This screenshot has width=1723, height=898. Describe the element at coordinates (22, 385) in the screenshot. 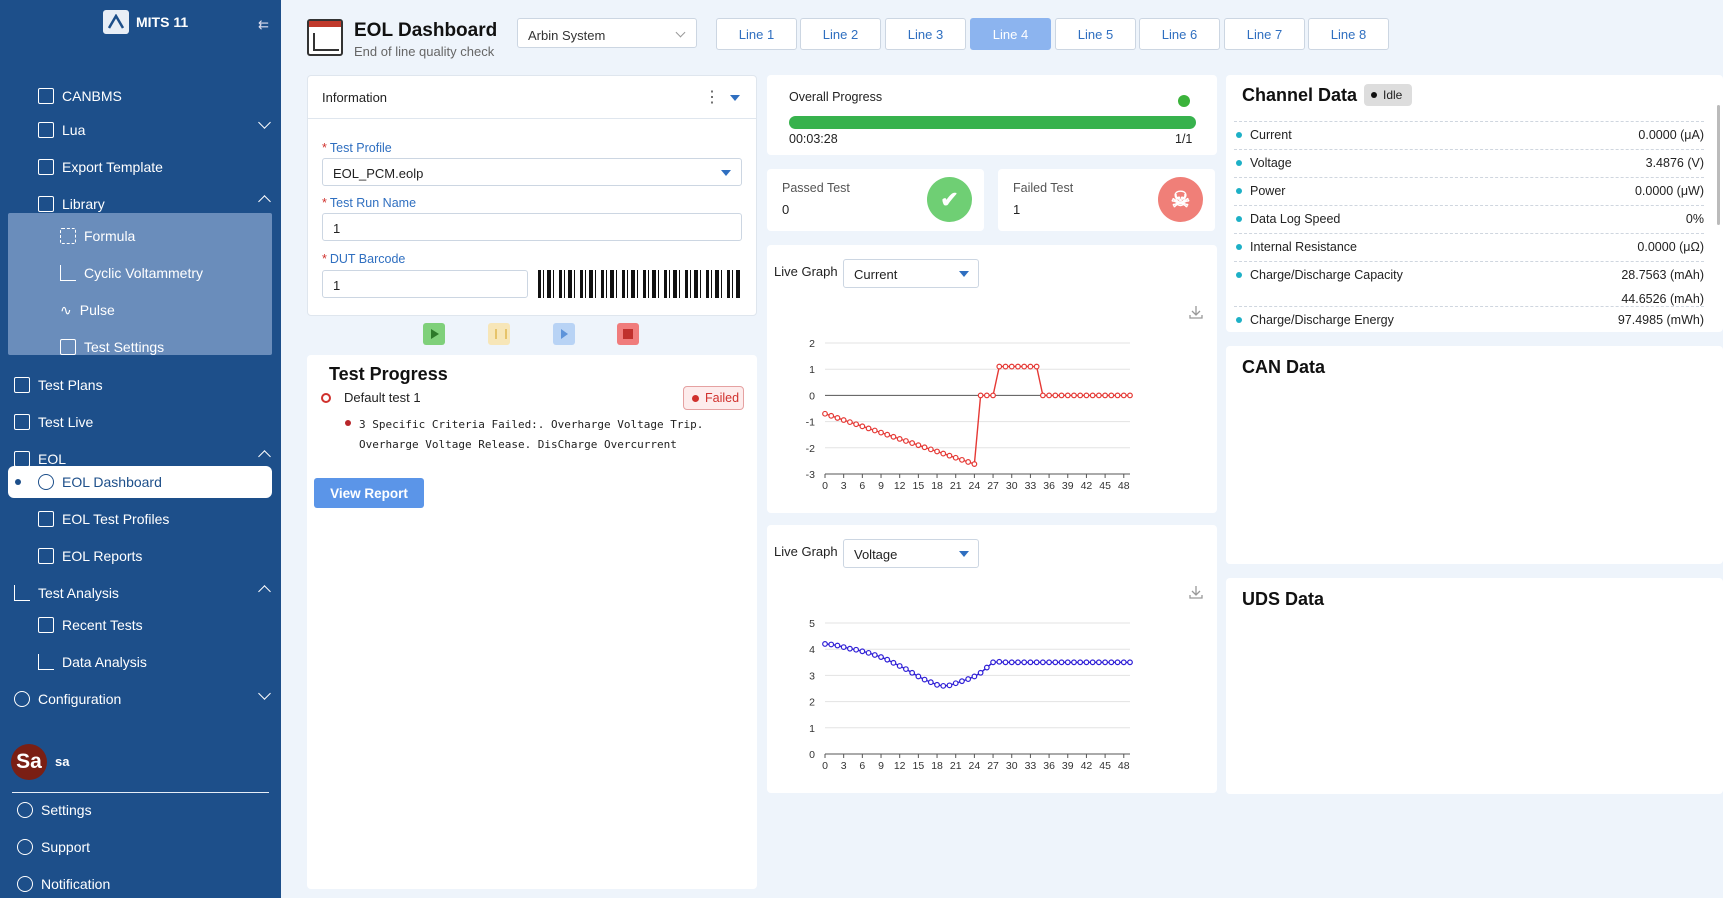

I see `clipboard-icon` at that location.